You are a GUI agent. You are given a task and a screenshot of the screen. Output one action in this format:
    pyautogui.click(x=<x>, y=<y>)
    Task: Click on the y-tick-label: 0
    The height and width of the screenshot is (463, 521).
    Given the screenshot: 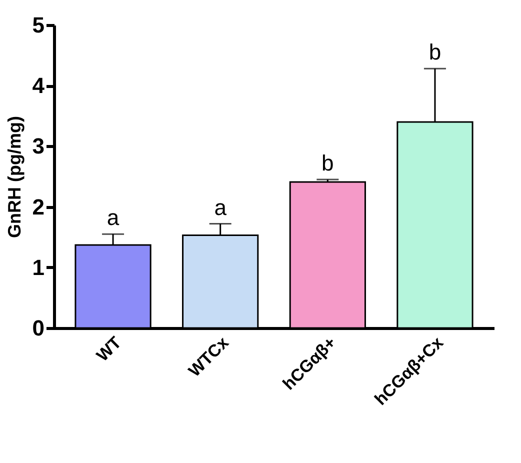 What is the action you would take?
    pyautogui.click(x=38, y=328)
    